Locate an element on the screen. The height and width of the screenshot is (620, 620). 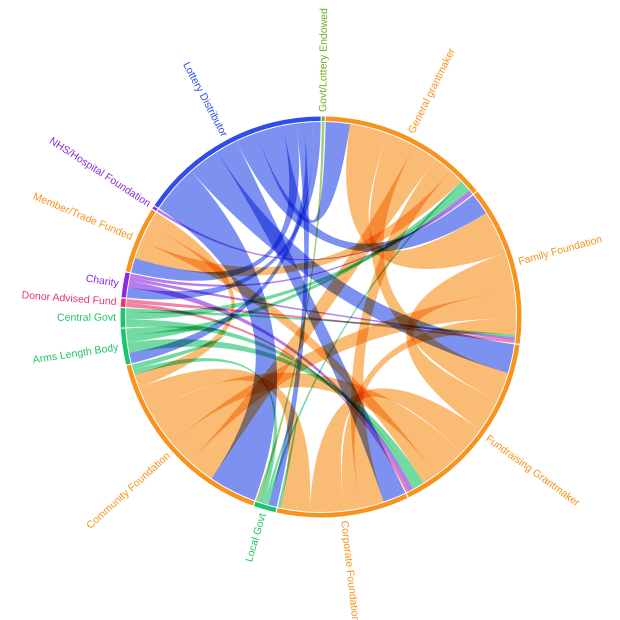
ribbon-arms-length-to-fundraising is located at coordinates (275, 413).